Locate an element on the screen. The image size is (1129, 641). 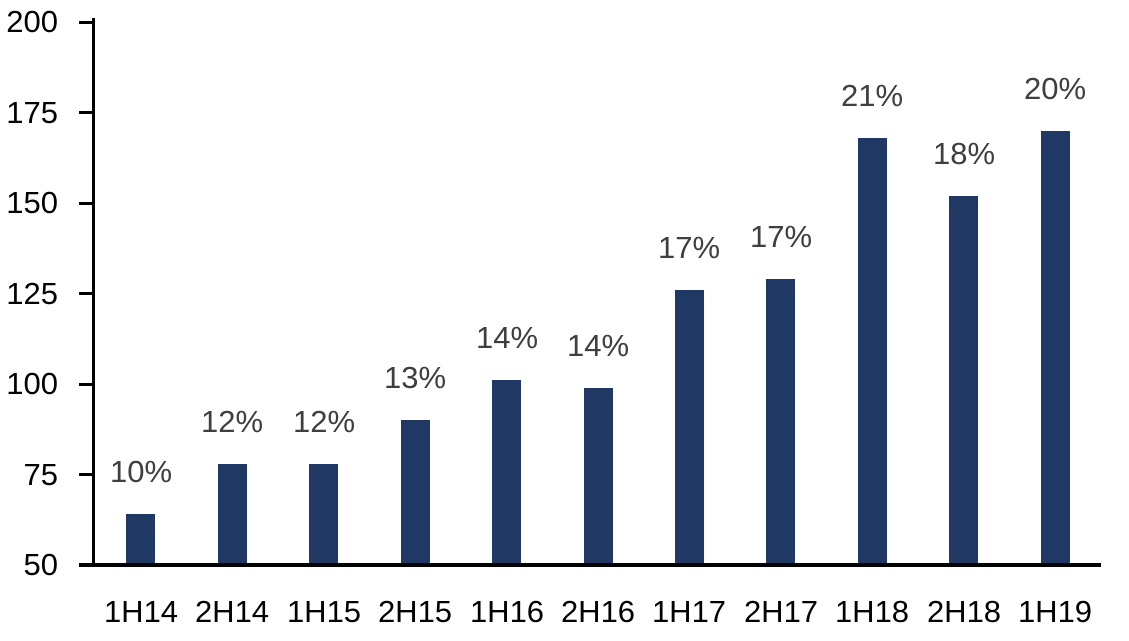
y-axis-tick-label: 175 is located at coordinates (32, 112).